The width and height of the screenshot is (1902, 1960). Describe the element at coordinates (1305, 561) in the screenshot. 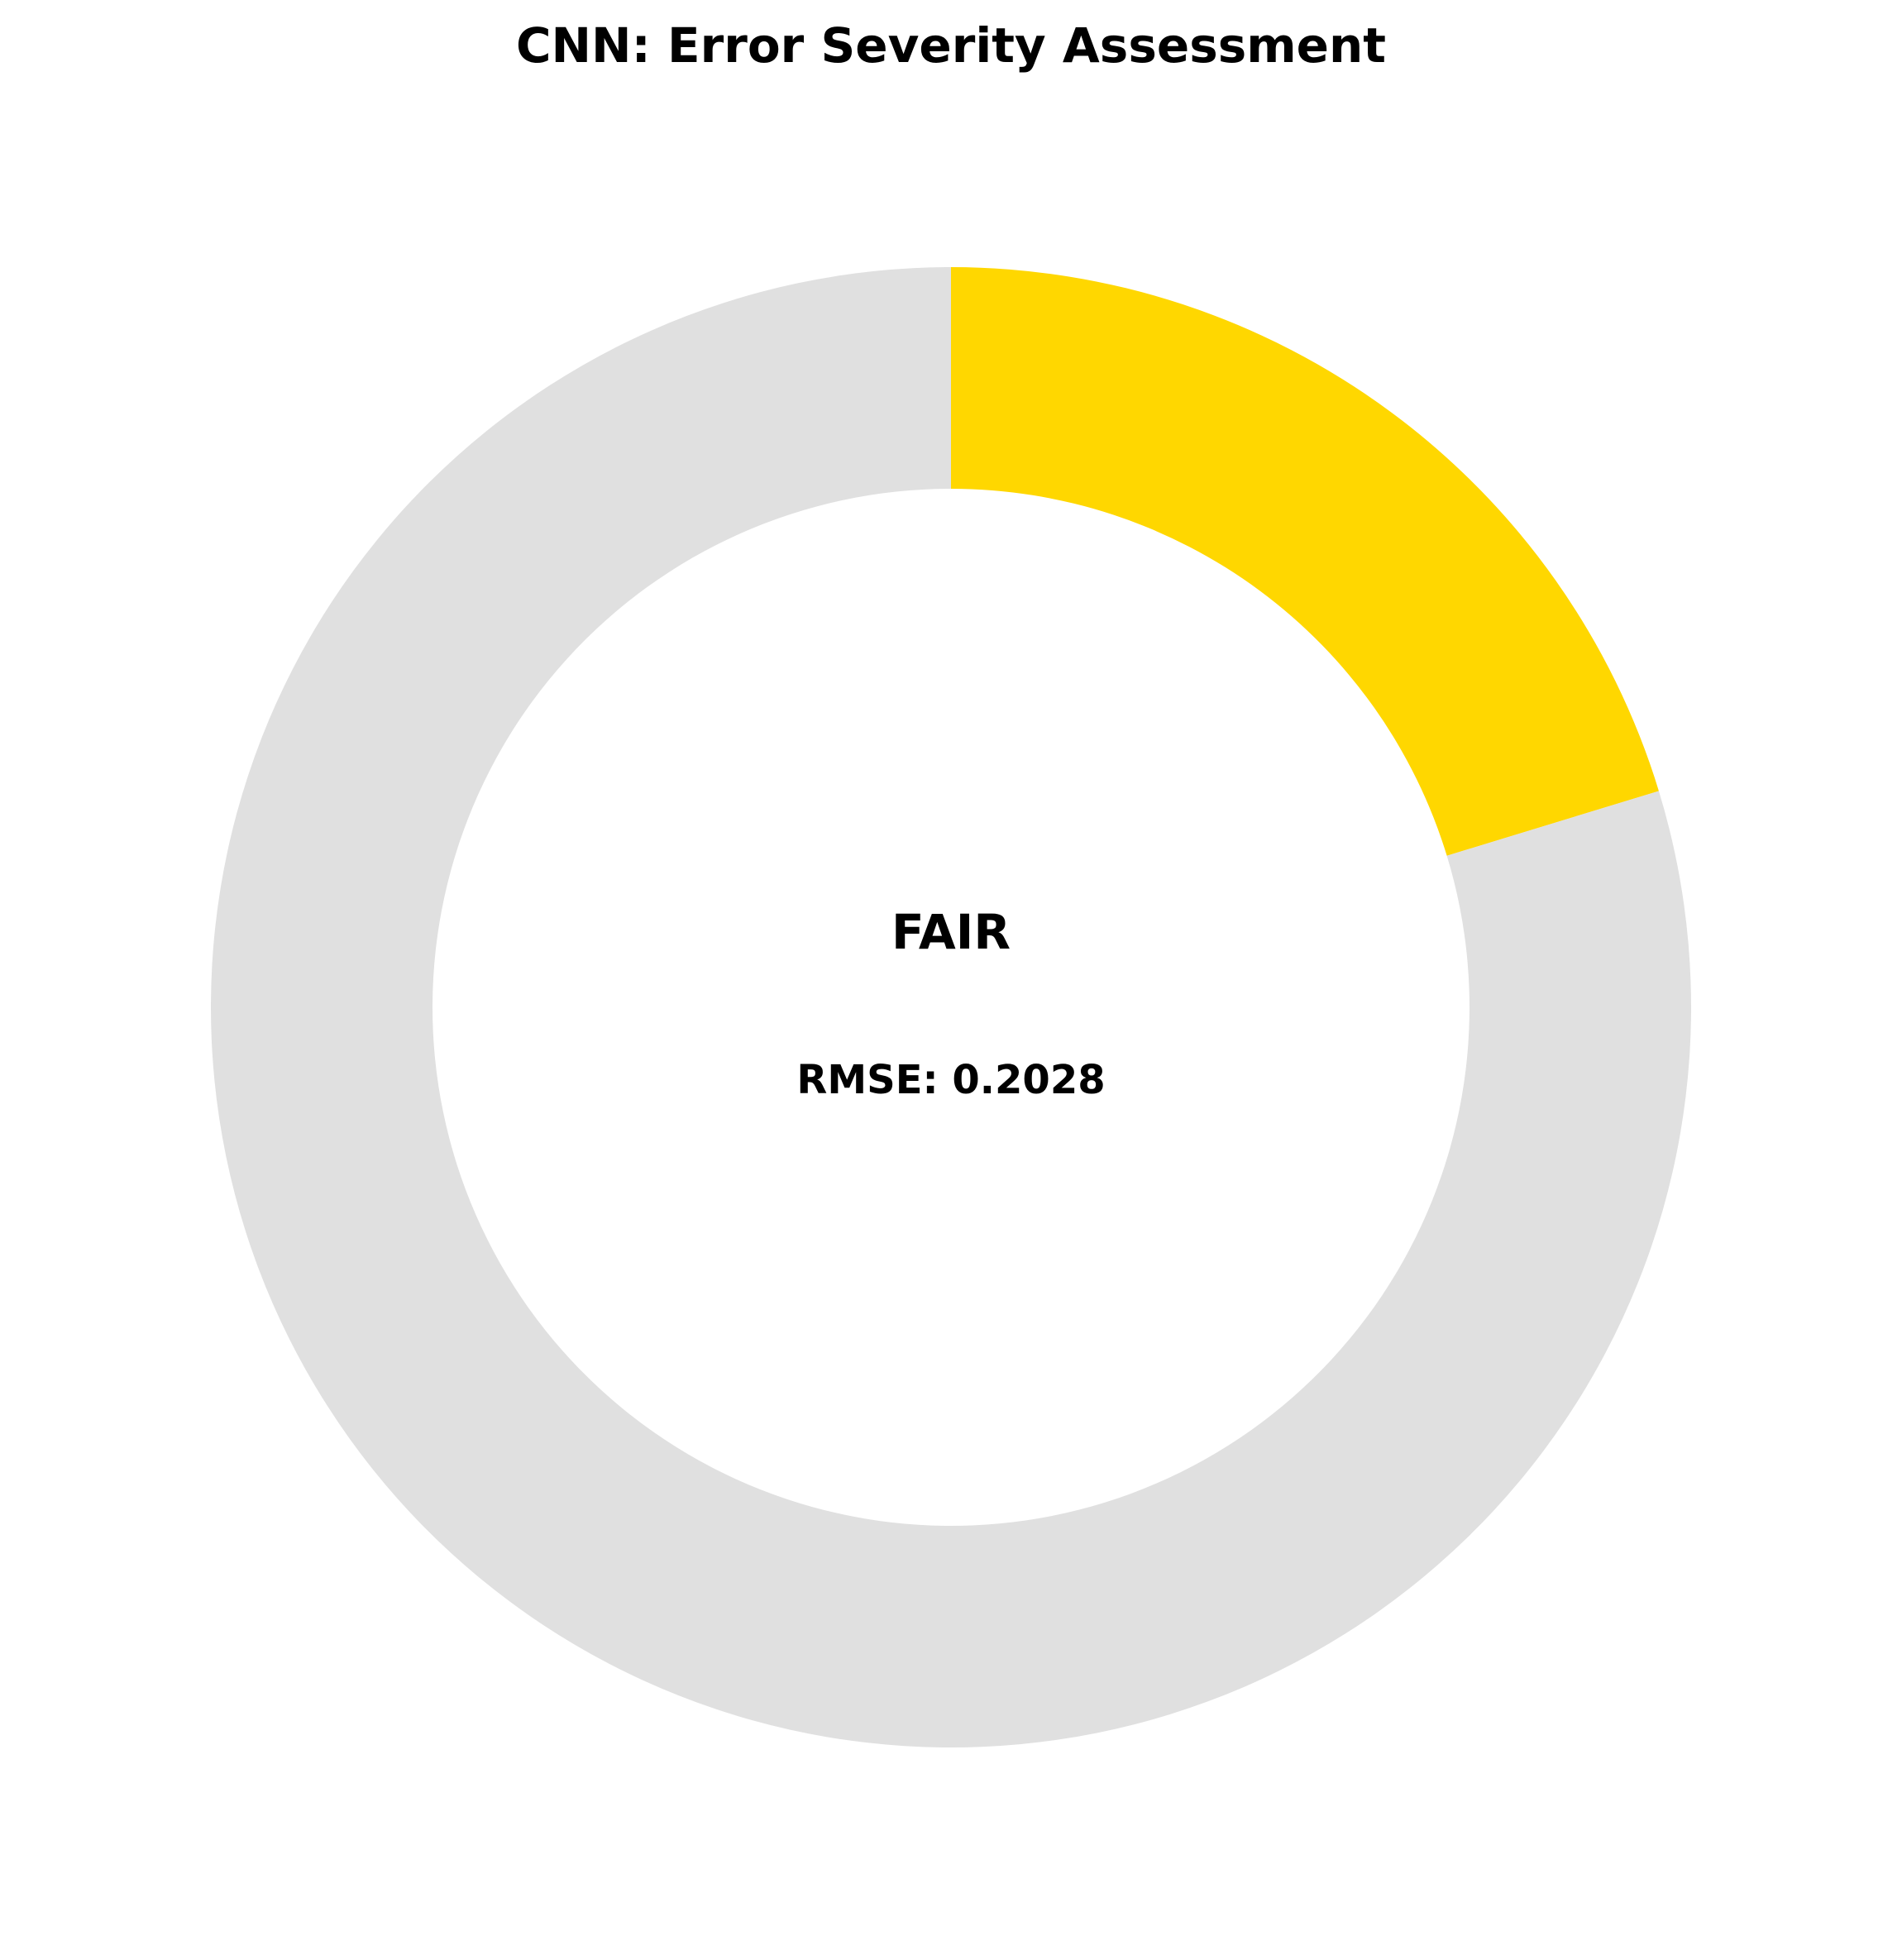

I see `donut-slice-value` at that location.